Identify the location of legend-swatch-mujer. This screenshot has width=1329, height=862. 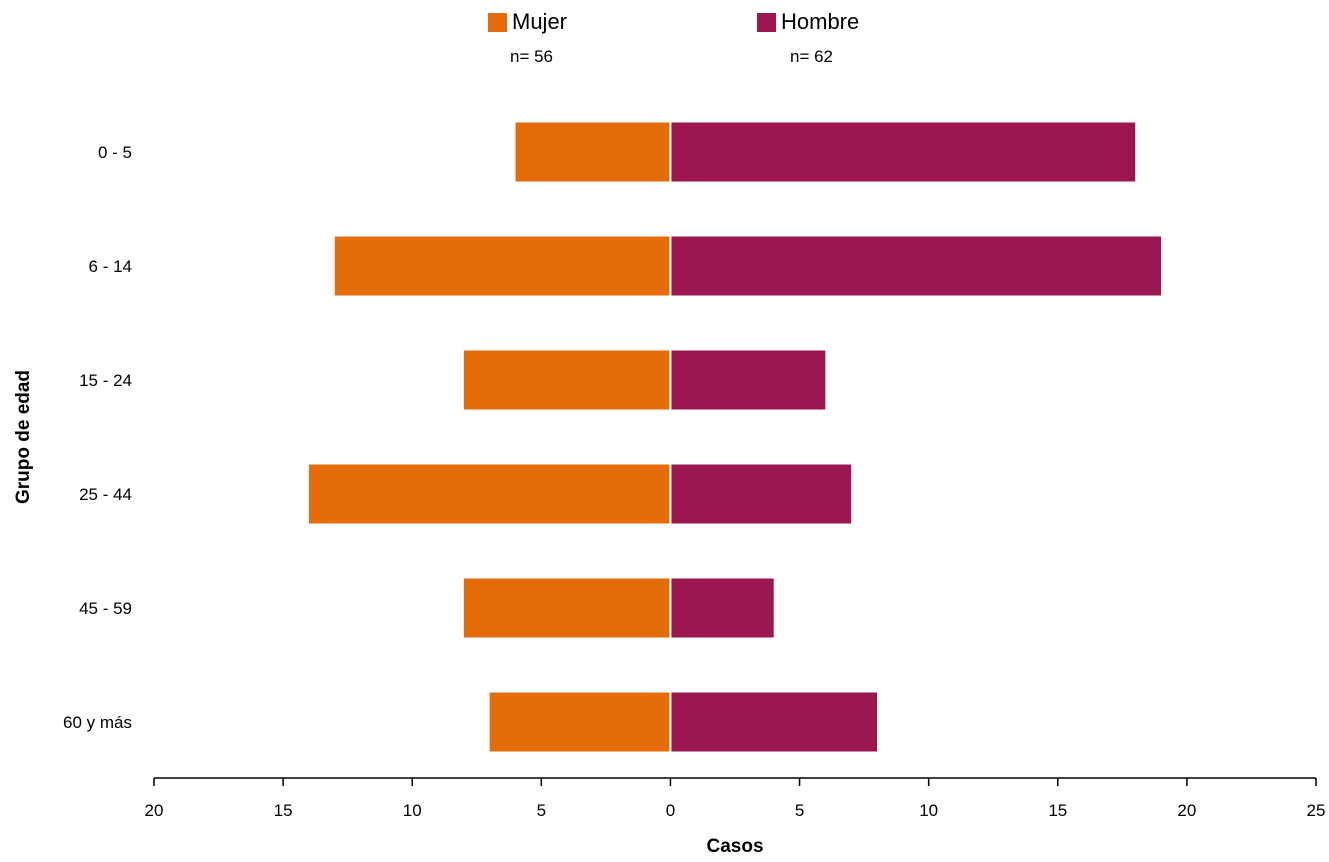
(497, 22).